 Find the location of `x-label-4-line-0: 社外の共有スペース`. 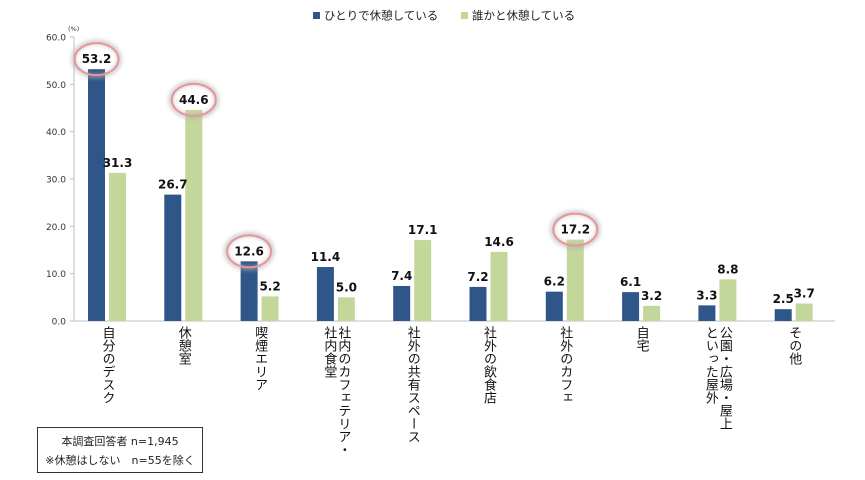

x-label-4-line-0: 社外の共有スペース is located at coordinates (413, 384).